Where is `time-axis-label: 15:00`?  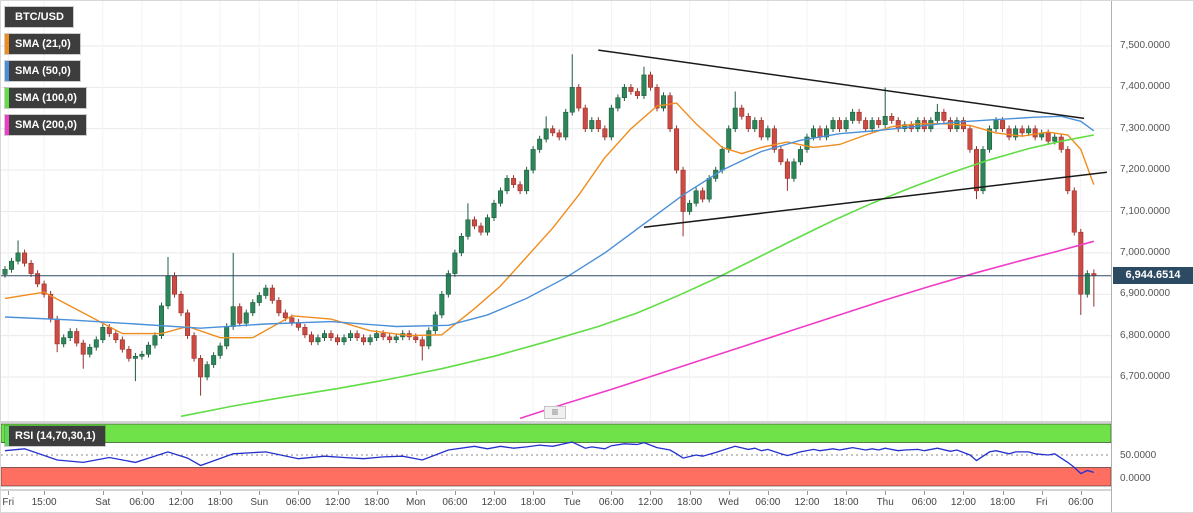 time-axis-label: 15:00 is located at coordinates (44, 502).